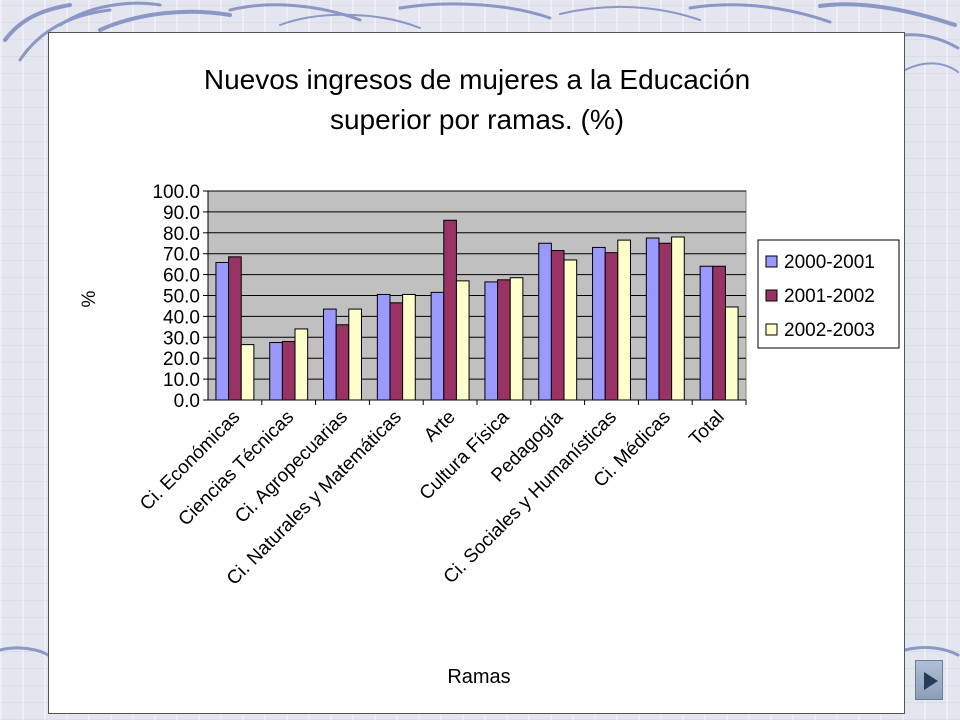  Describe the element at coordinates (706, 428) in the screenshot. I see `x-tick-label: Total` at that location.